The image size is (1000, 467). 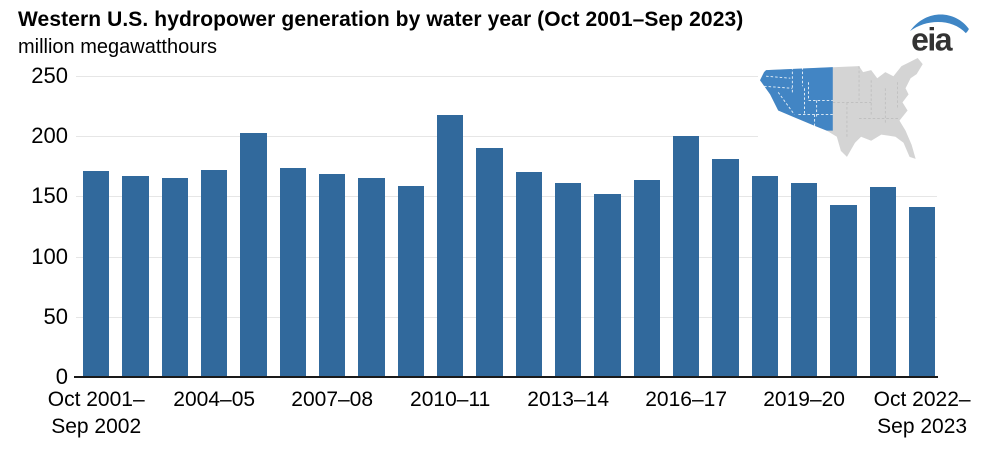 I want to click on bar-2008–09, so click(x=371, y=277).